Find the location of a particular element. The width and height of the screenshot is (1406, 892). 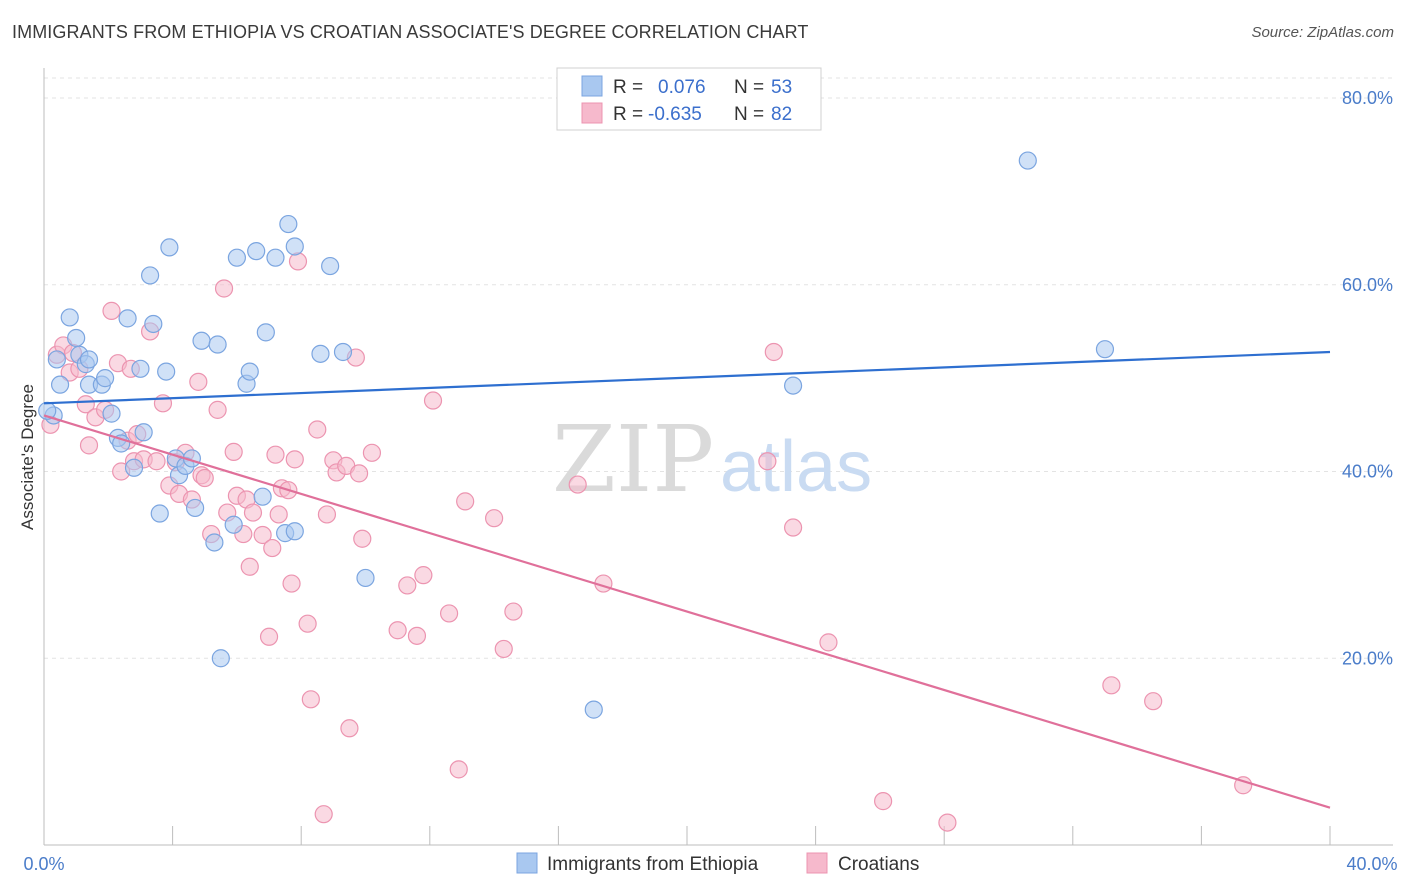

bottom-legend-swatch-croatians is located at coordinates (817, 863).